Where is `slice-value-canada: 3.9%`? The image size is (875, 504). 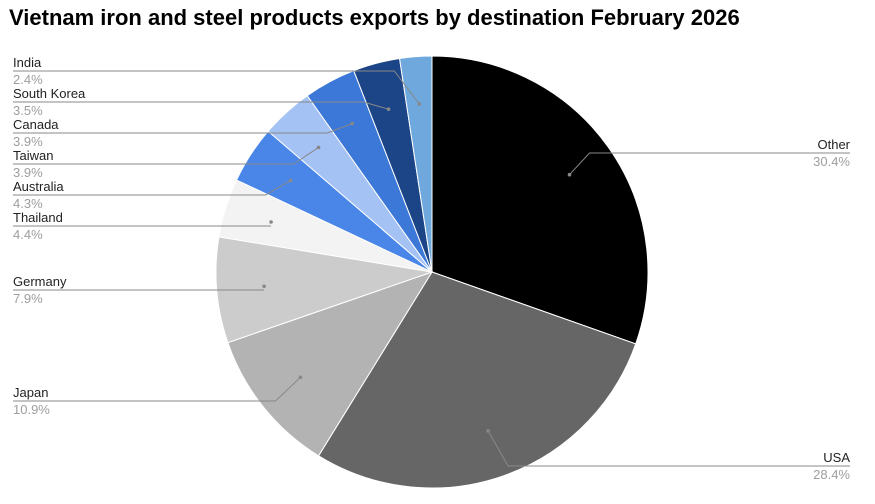 slice-value-canada: 3.9% is located at coordinates (28, 141).